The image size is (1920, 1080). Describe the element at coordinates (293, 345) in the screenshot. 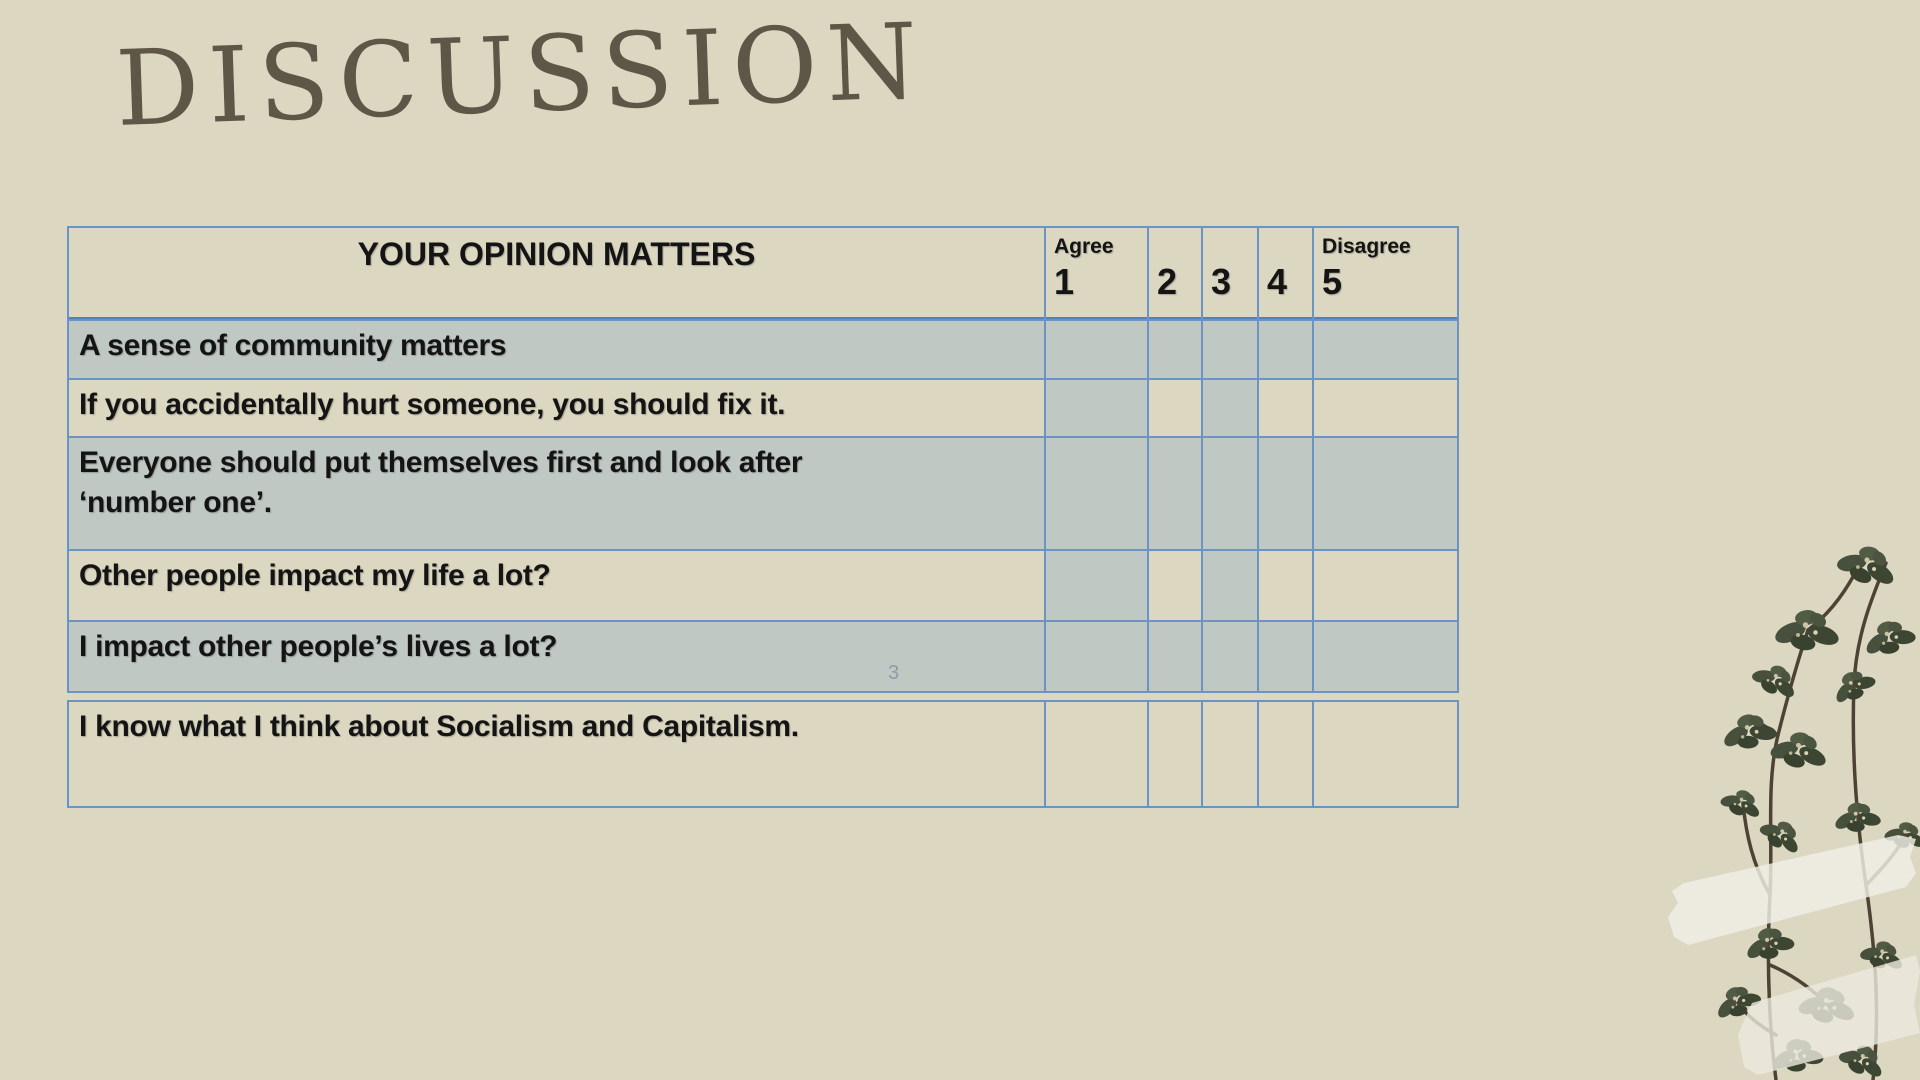

I see `statement-text-1: A sense of community matters` at that location.